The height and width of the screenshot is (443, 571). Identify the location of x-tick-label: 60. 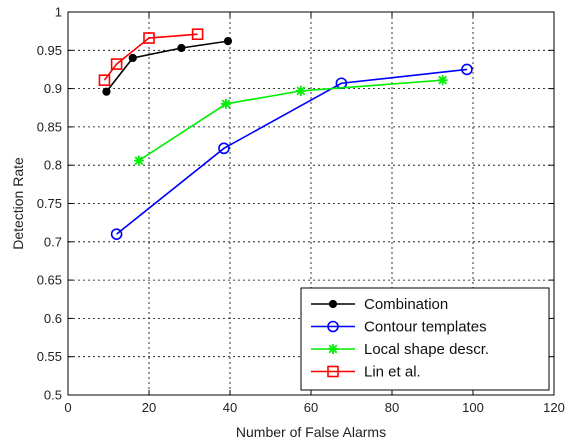
(311, 407).